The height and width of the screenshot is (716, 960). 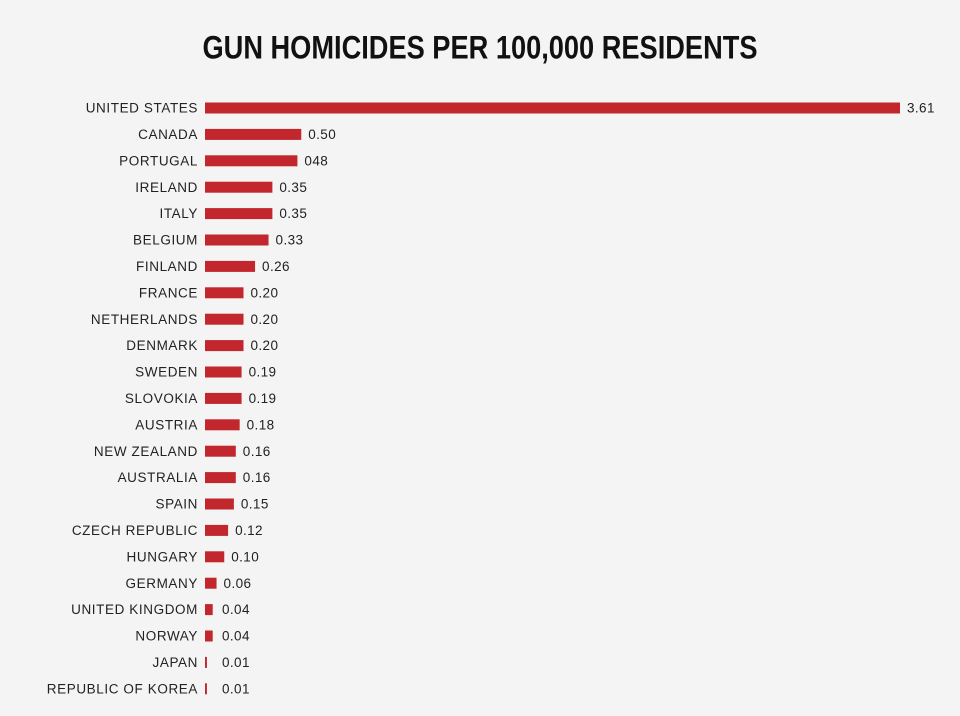 I want to click on category-label: PORTUGAL, so click(x=158, y=160).